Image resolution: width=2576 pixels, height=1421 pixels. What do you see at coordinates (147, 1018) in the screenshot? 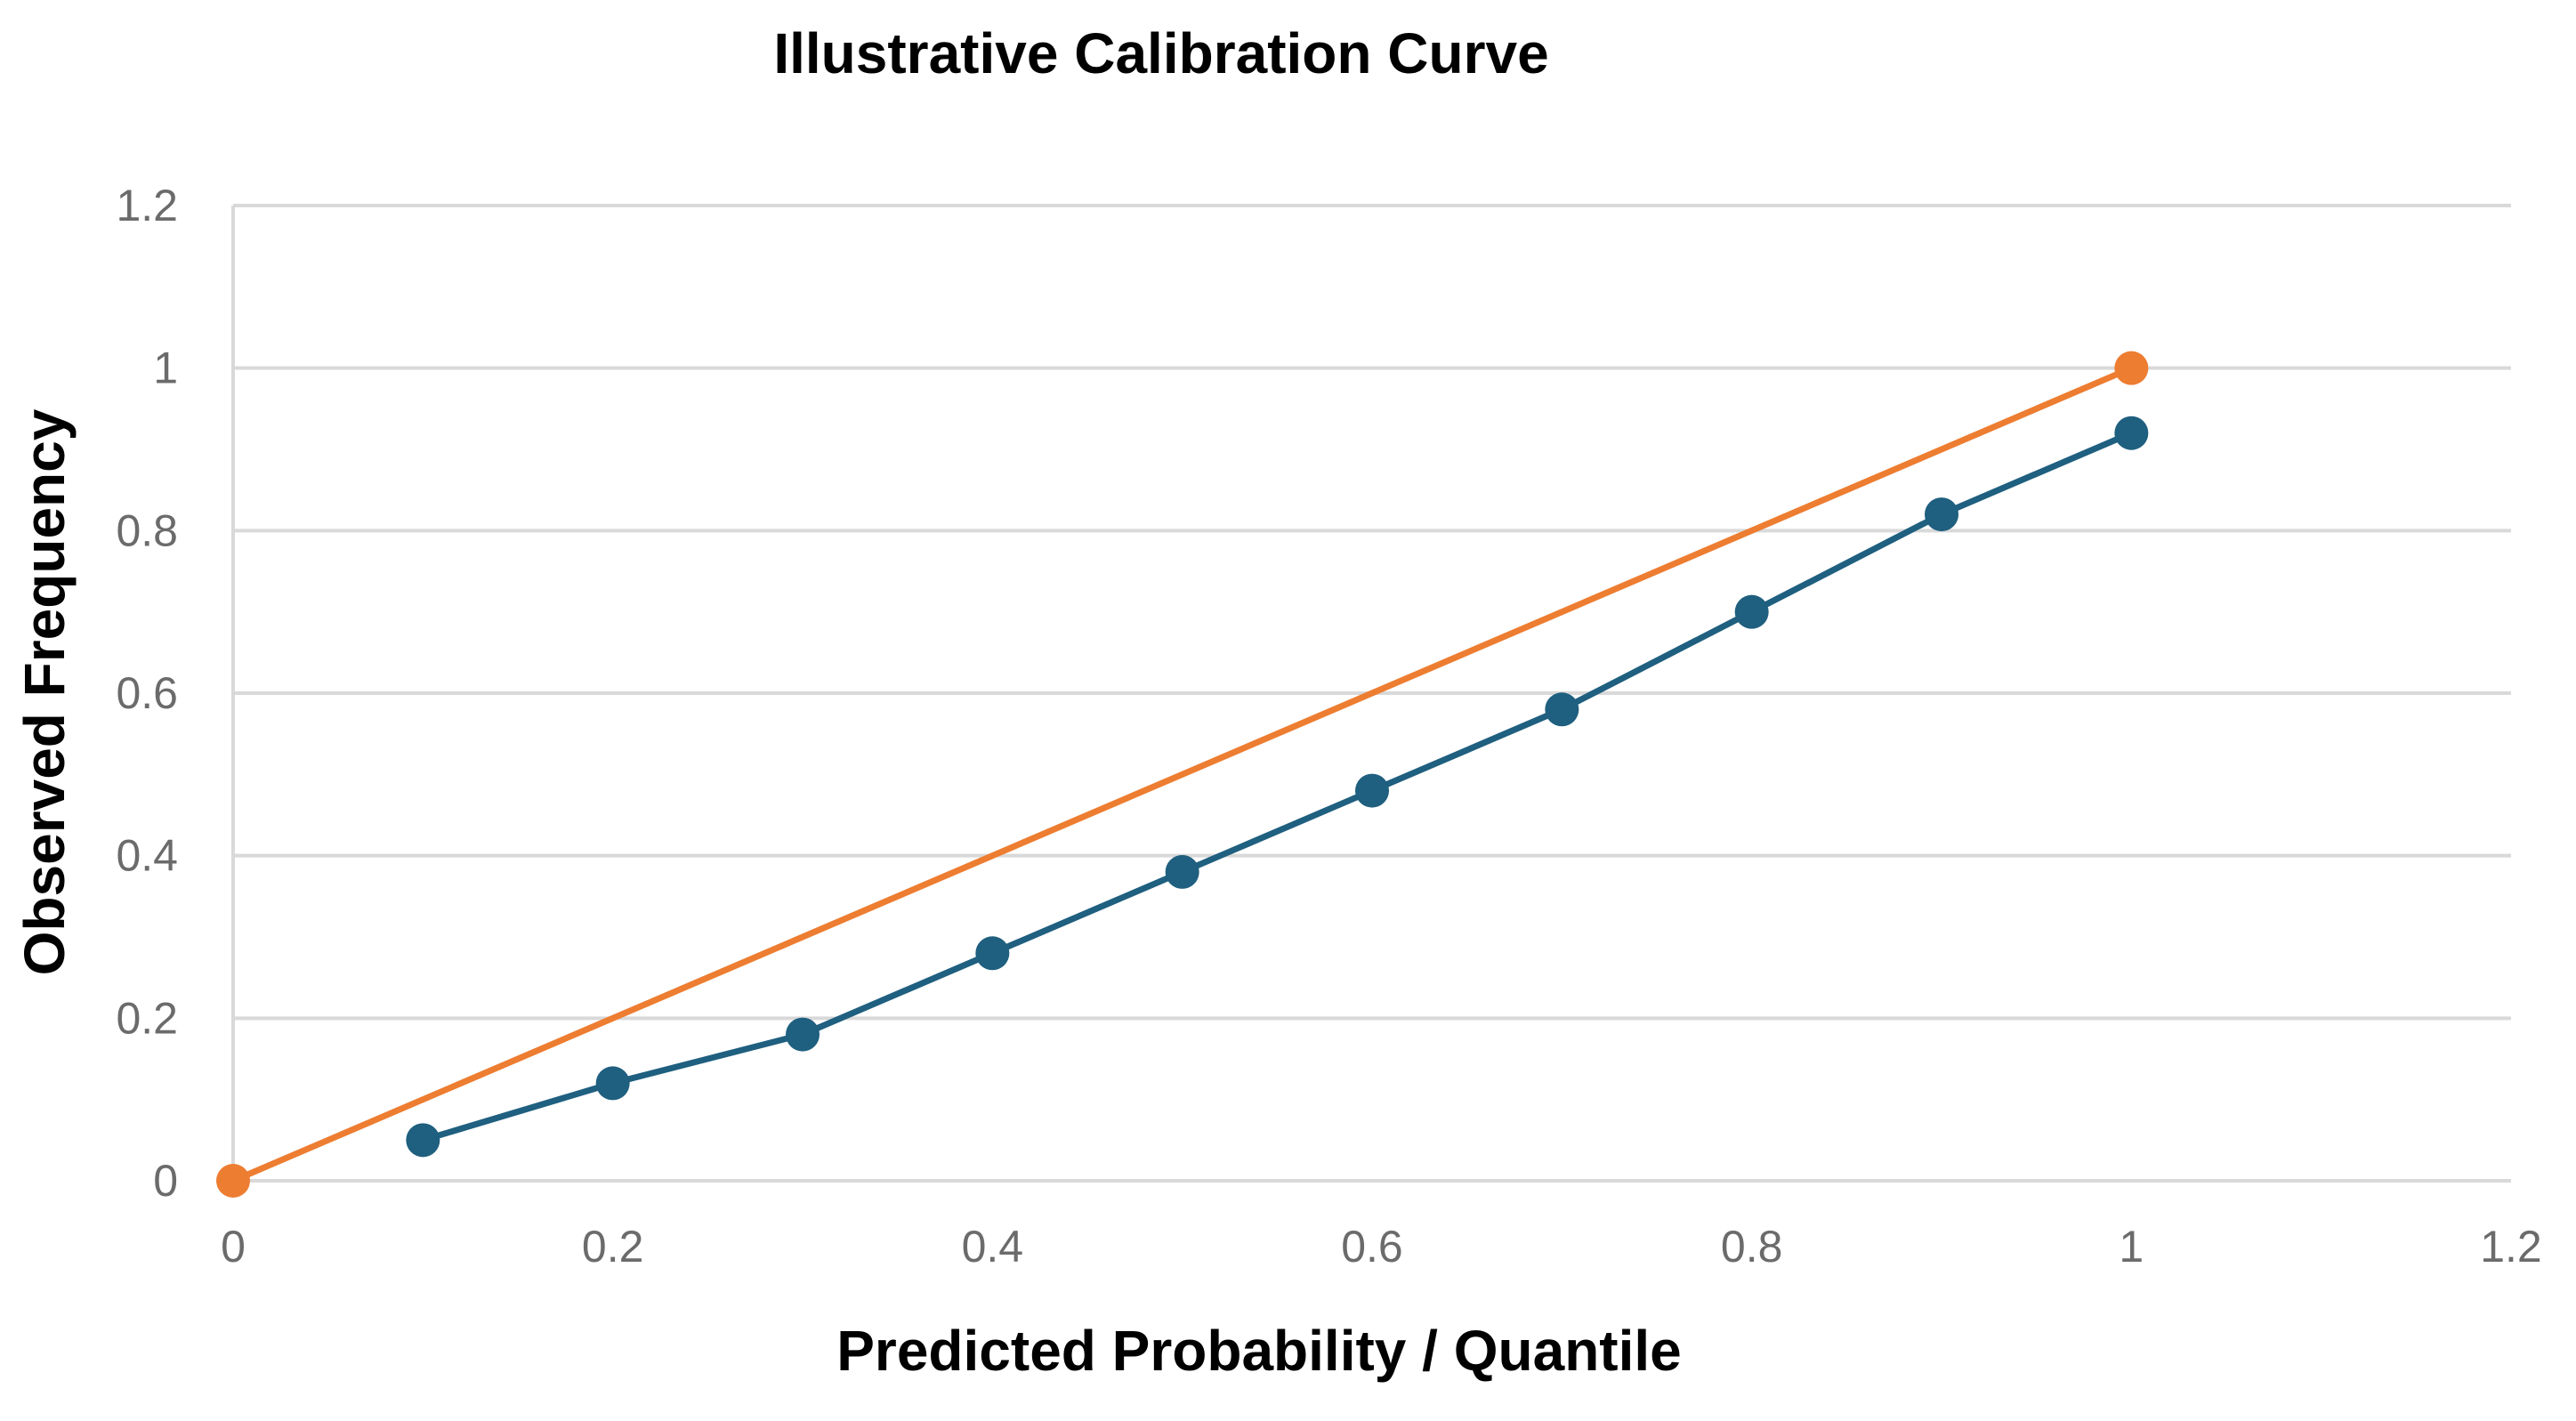
I see `y-tick-label: 0.2` at bounding box center [147, 1018].